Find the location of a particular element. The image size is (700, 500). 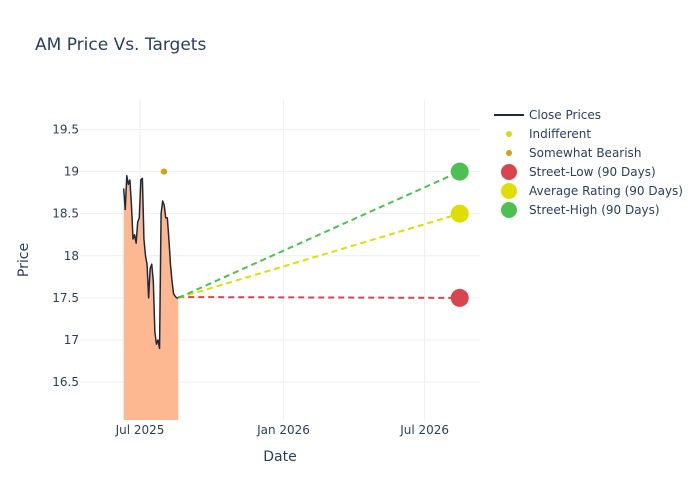

legend-somewhat-bearish-label: Somewhat Bearish is located at coordinates (585, 153).